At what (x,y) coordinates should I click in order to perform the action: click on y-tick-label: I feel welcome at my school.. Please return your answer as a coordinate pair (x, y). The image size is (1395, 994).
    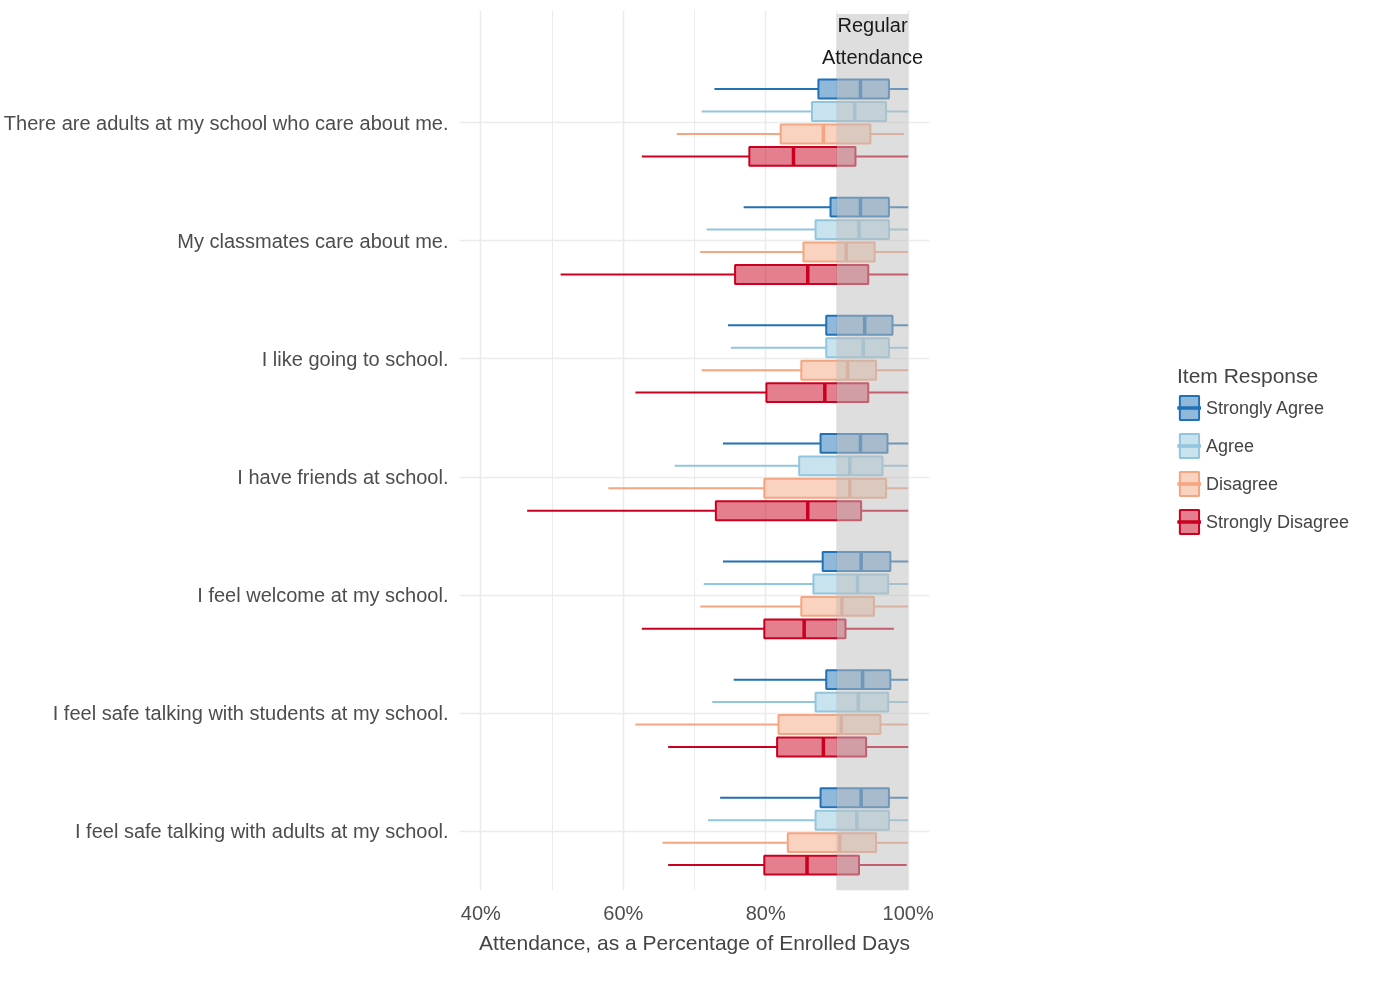
    Looking at the image, I should click on (323, 595).